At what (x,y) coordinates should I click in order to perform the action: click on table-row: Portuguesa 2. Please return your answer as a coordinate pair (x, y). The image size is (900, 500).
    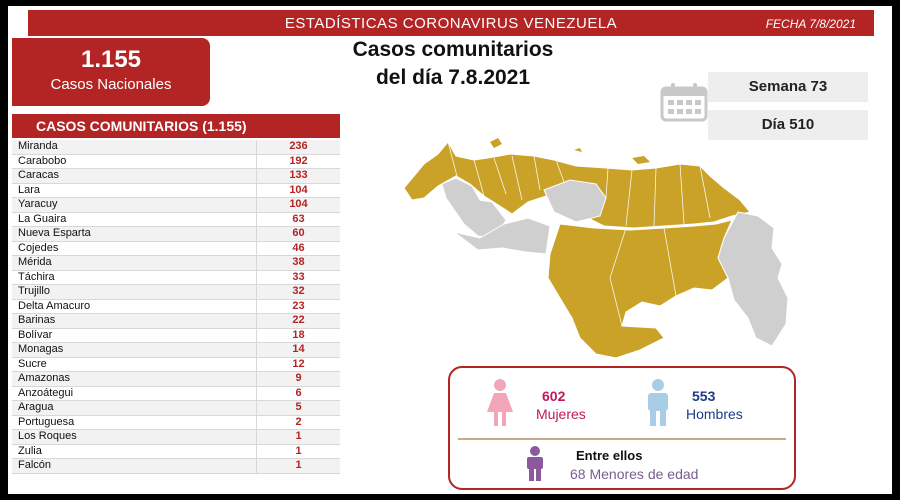
    Looking at the image, I should click on (176, 422).